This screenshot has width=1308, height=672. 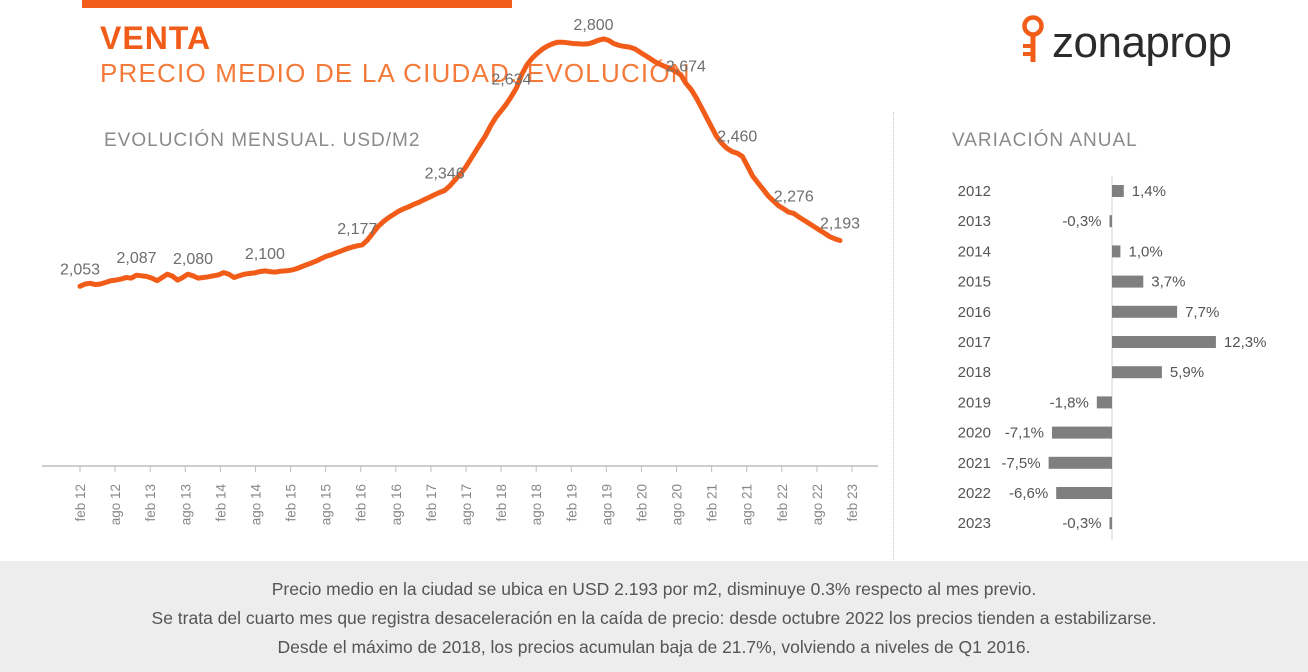 I want to click on data-label: 2,100, so click(x=265, y=254).